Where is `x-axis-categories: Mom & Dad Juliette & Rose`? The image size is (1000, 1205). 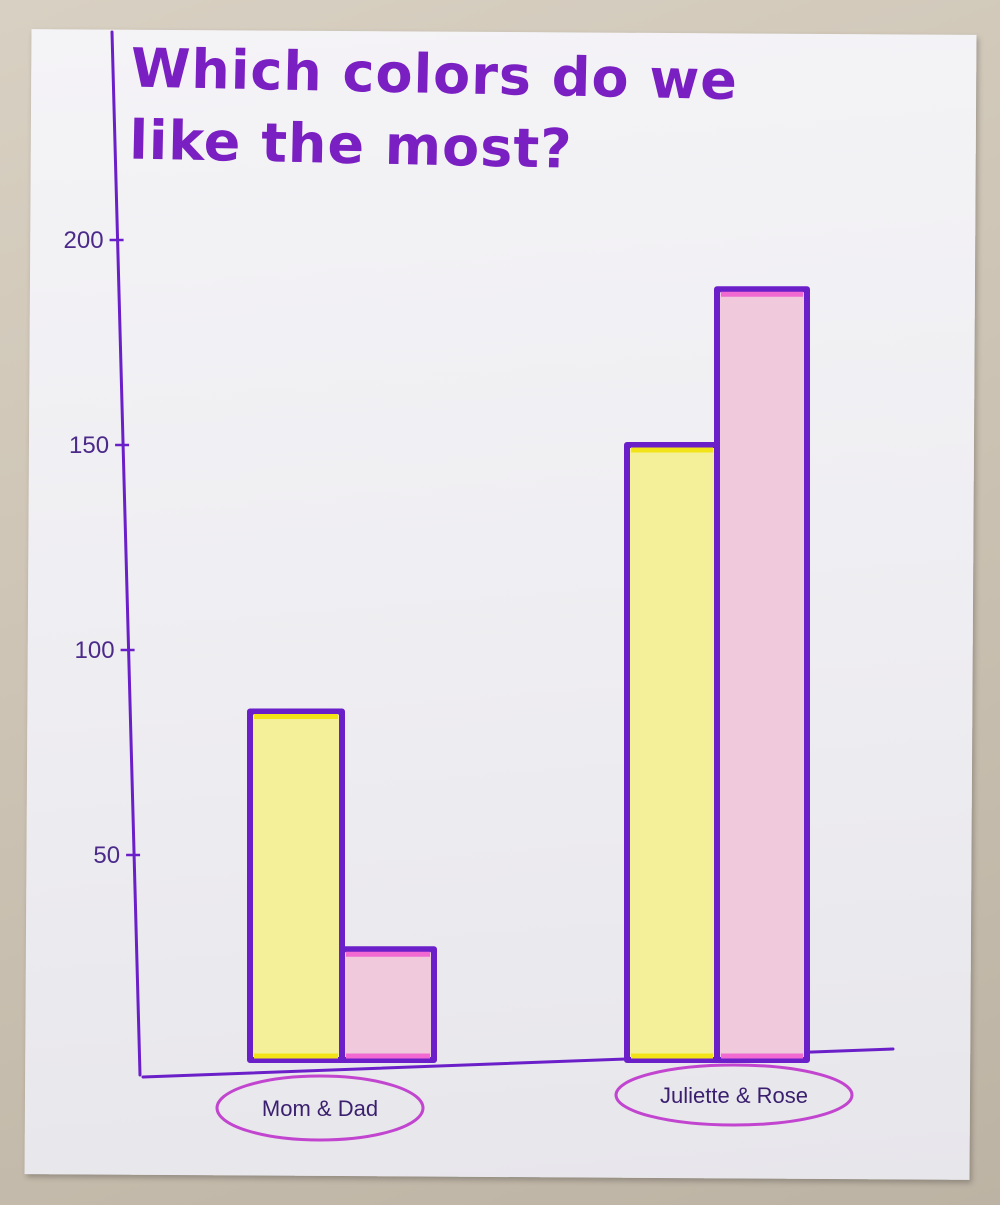
x-axis-categories: Mom & Dad Juliette & Rose is located at coordinates (534, 1102).